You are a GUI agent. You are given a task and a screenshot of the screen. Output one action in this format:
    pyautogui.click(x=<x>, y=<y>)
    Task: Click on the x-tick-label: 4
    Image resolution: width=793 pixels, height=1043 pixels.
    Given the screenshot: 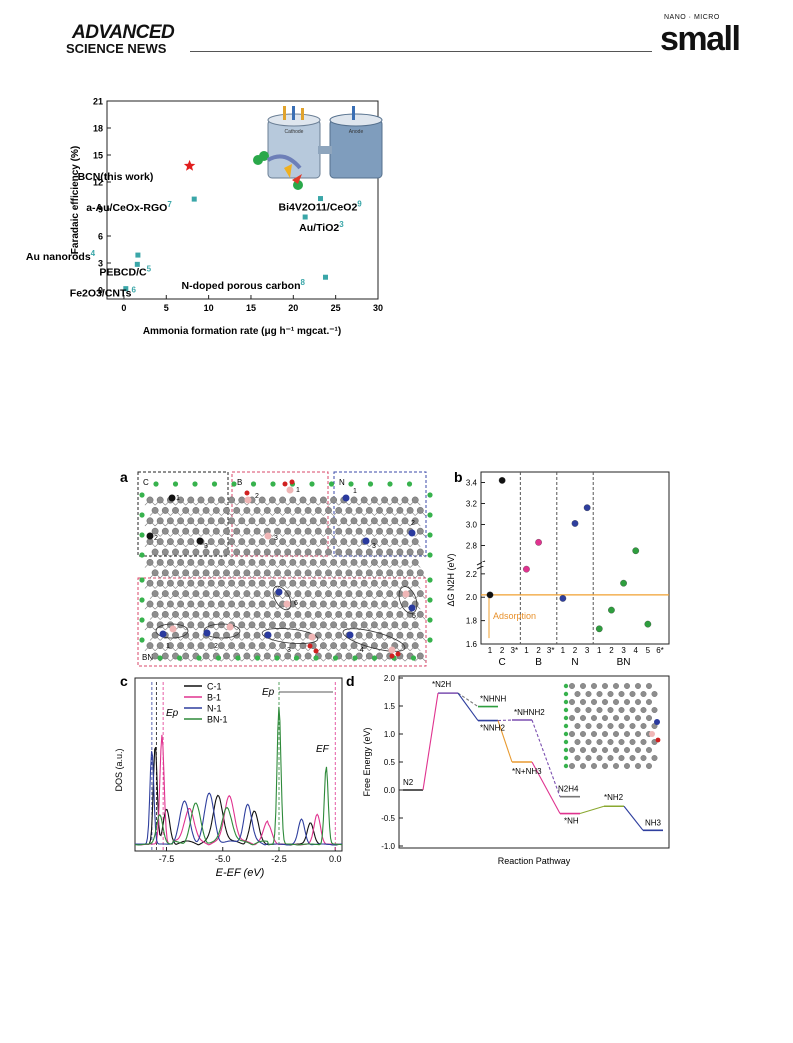 What is the action you would take?
    pyautogui.click(x=635, y=650)
    